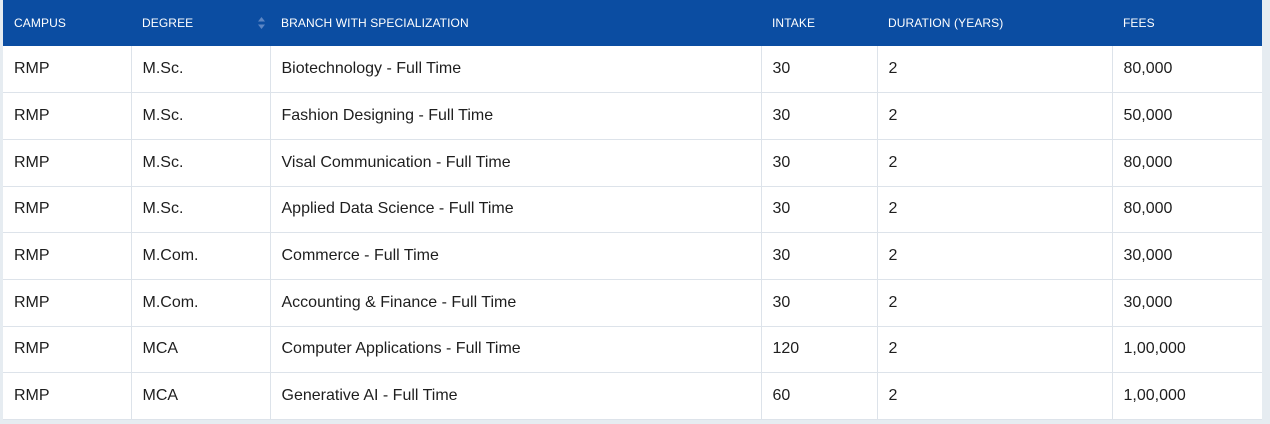 This screenshot has width=1270, height=424. What do you see at coordinates (1139, 23) in the screenshot?
I see `header-fees: FEES` at bounding box center [1139, 23].